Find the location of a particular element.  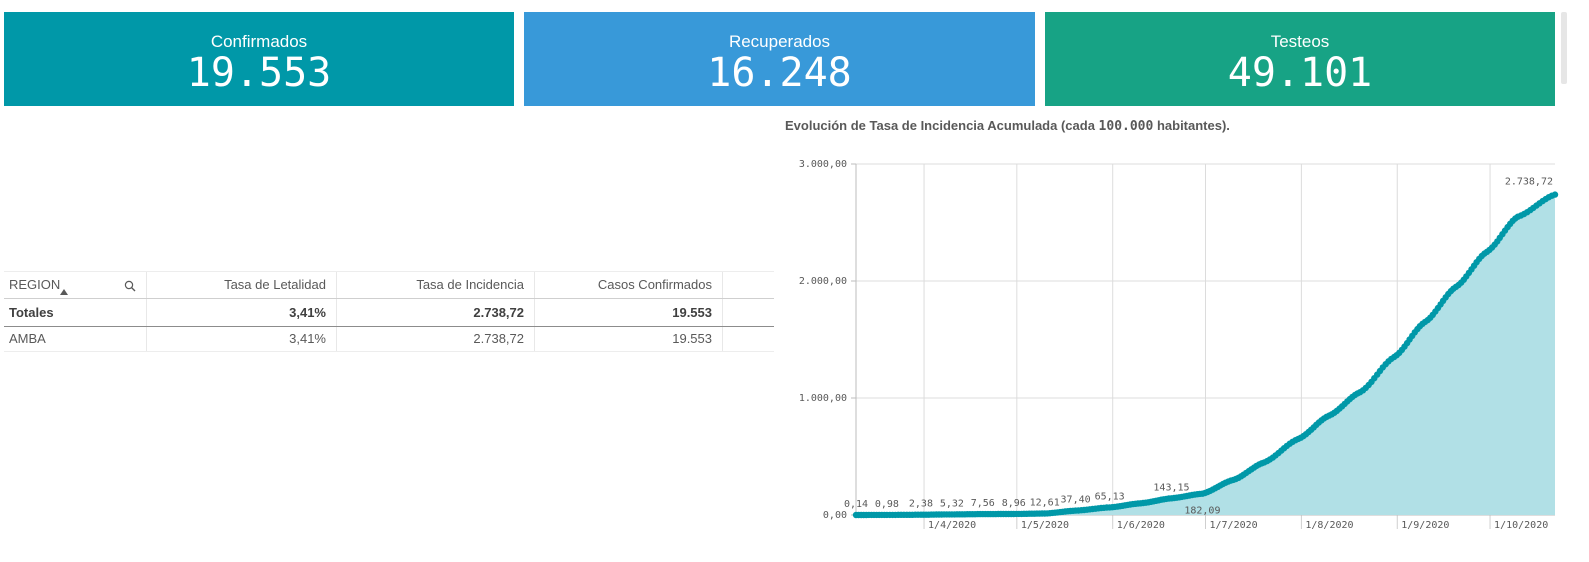

kpi-label: Testeos is located at coordinates (1300, 41).